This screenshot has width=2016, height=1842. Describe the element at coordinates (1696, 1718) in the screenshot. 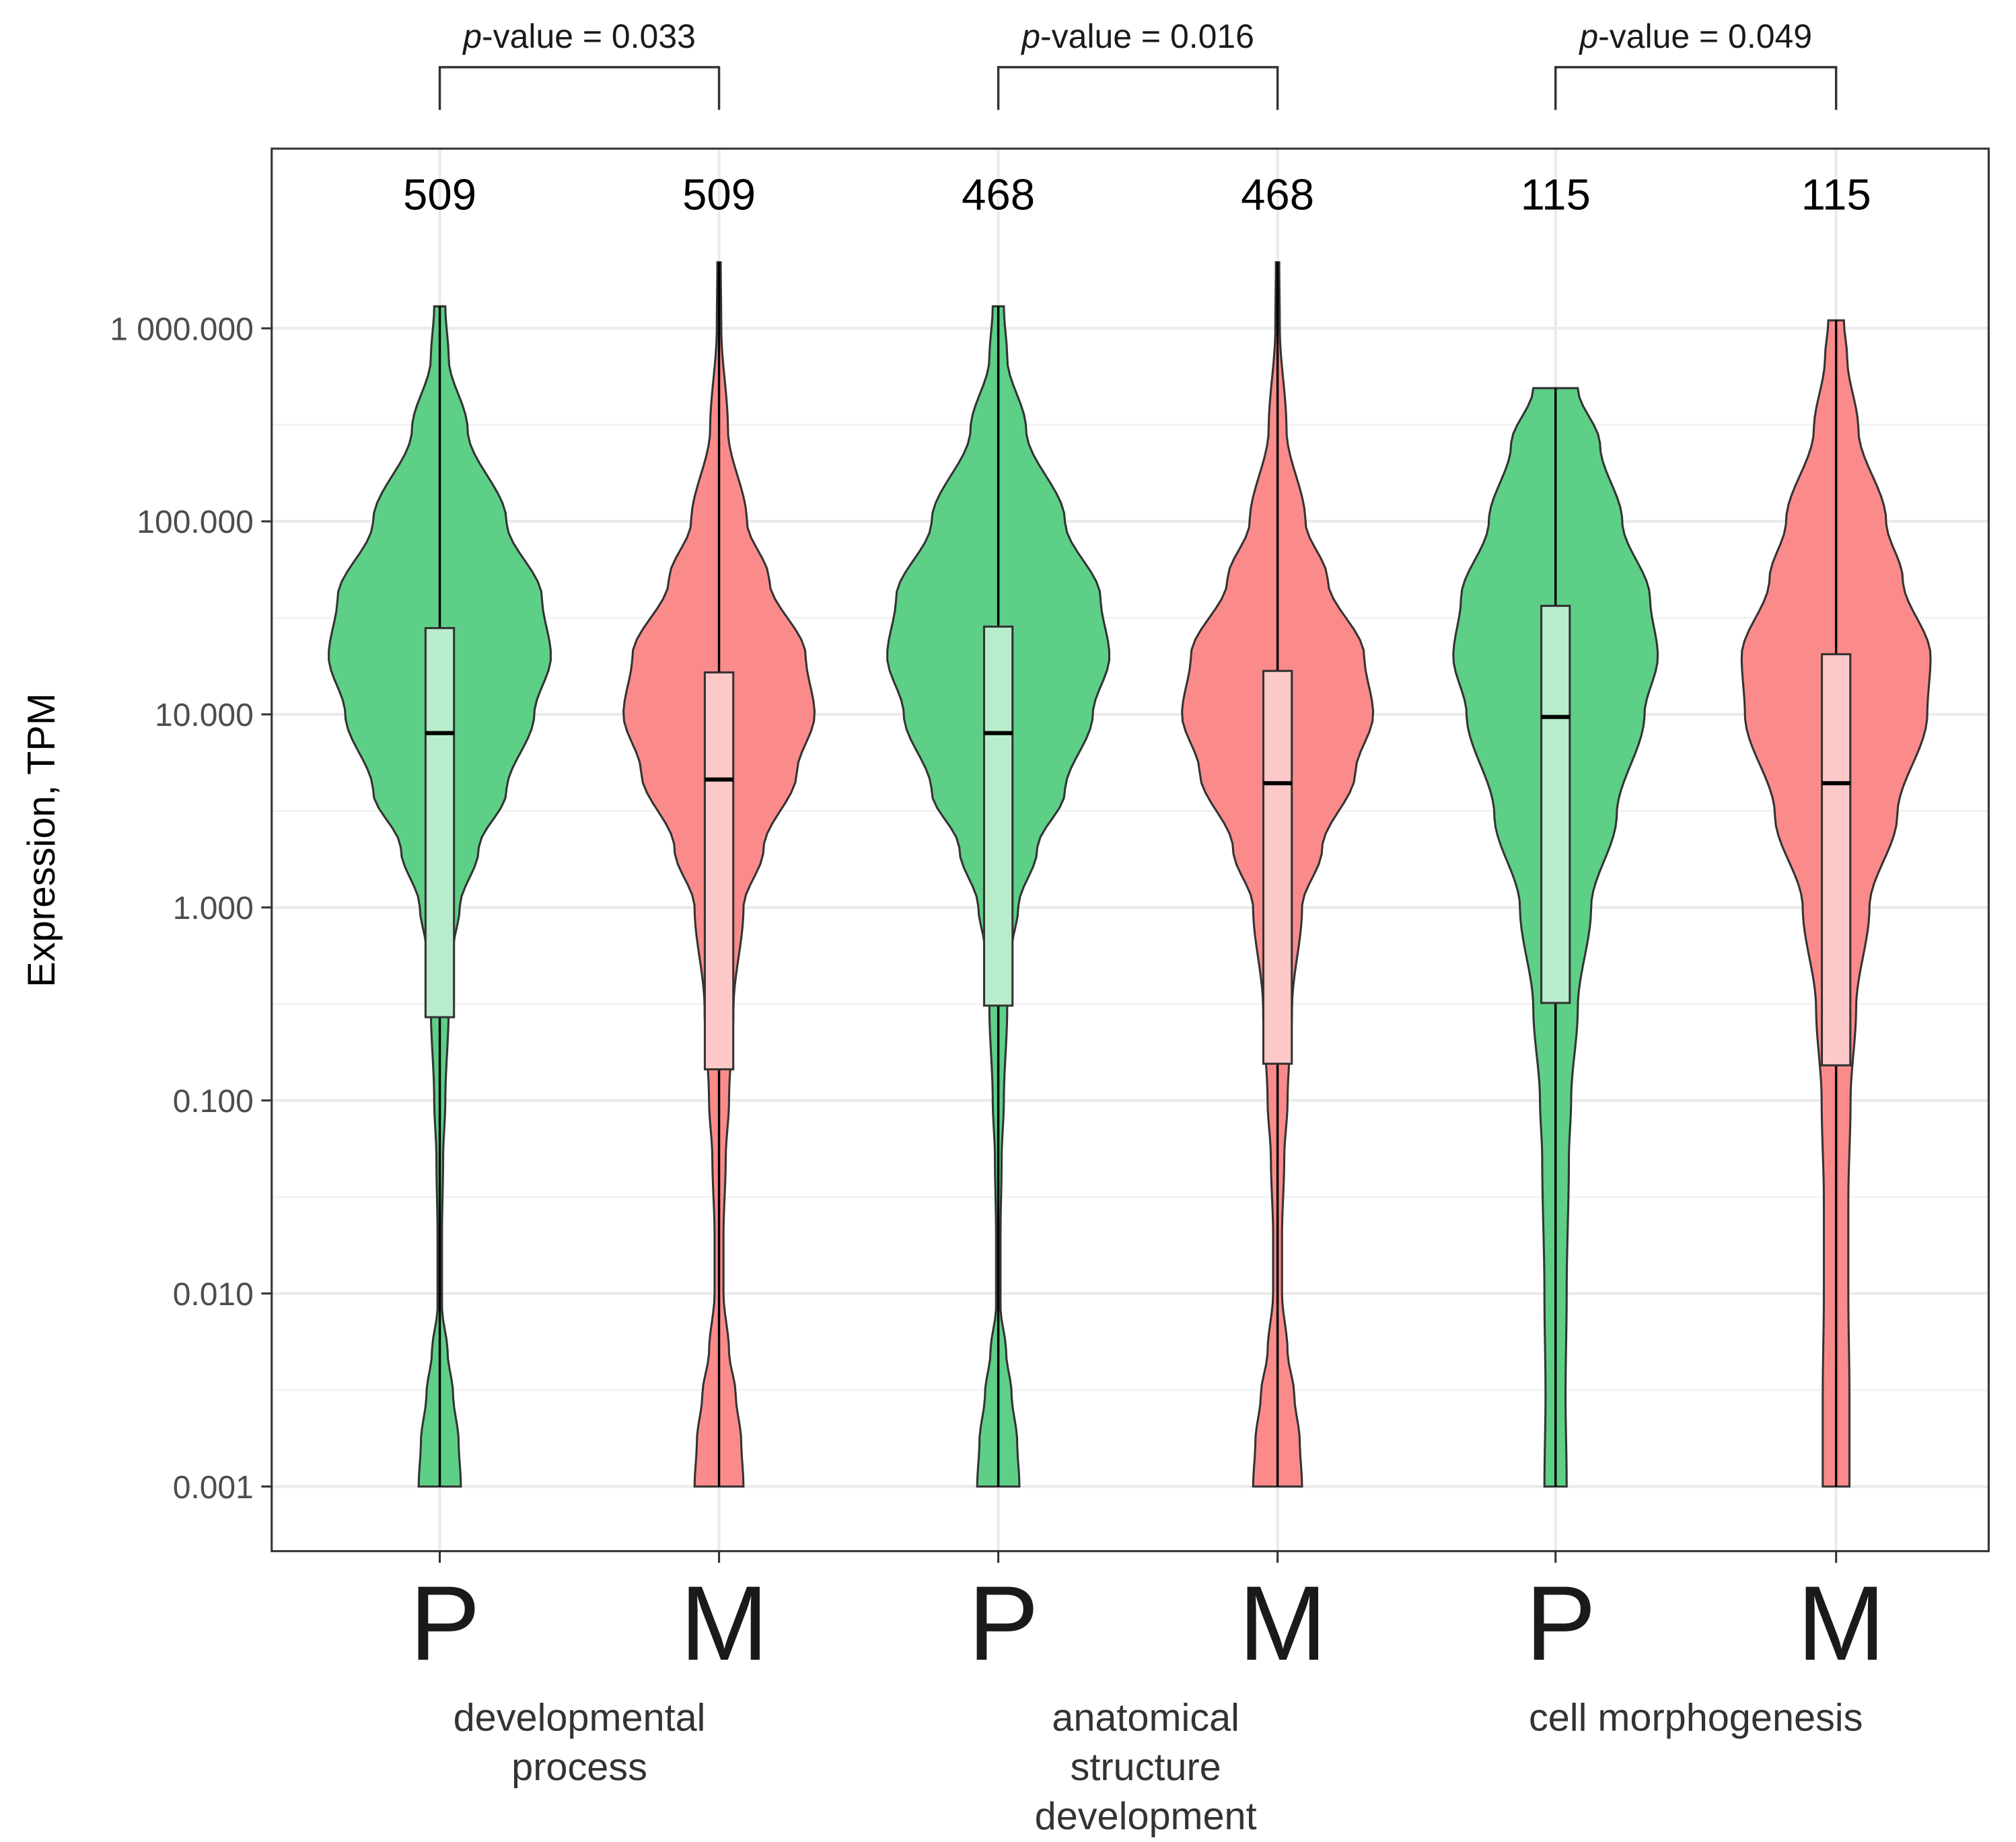

I see `category-label: cell morphogenesis` at that location.